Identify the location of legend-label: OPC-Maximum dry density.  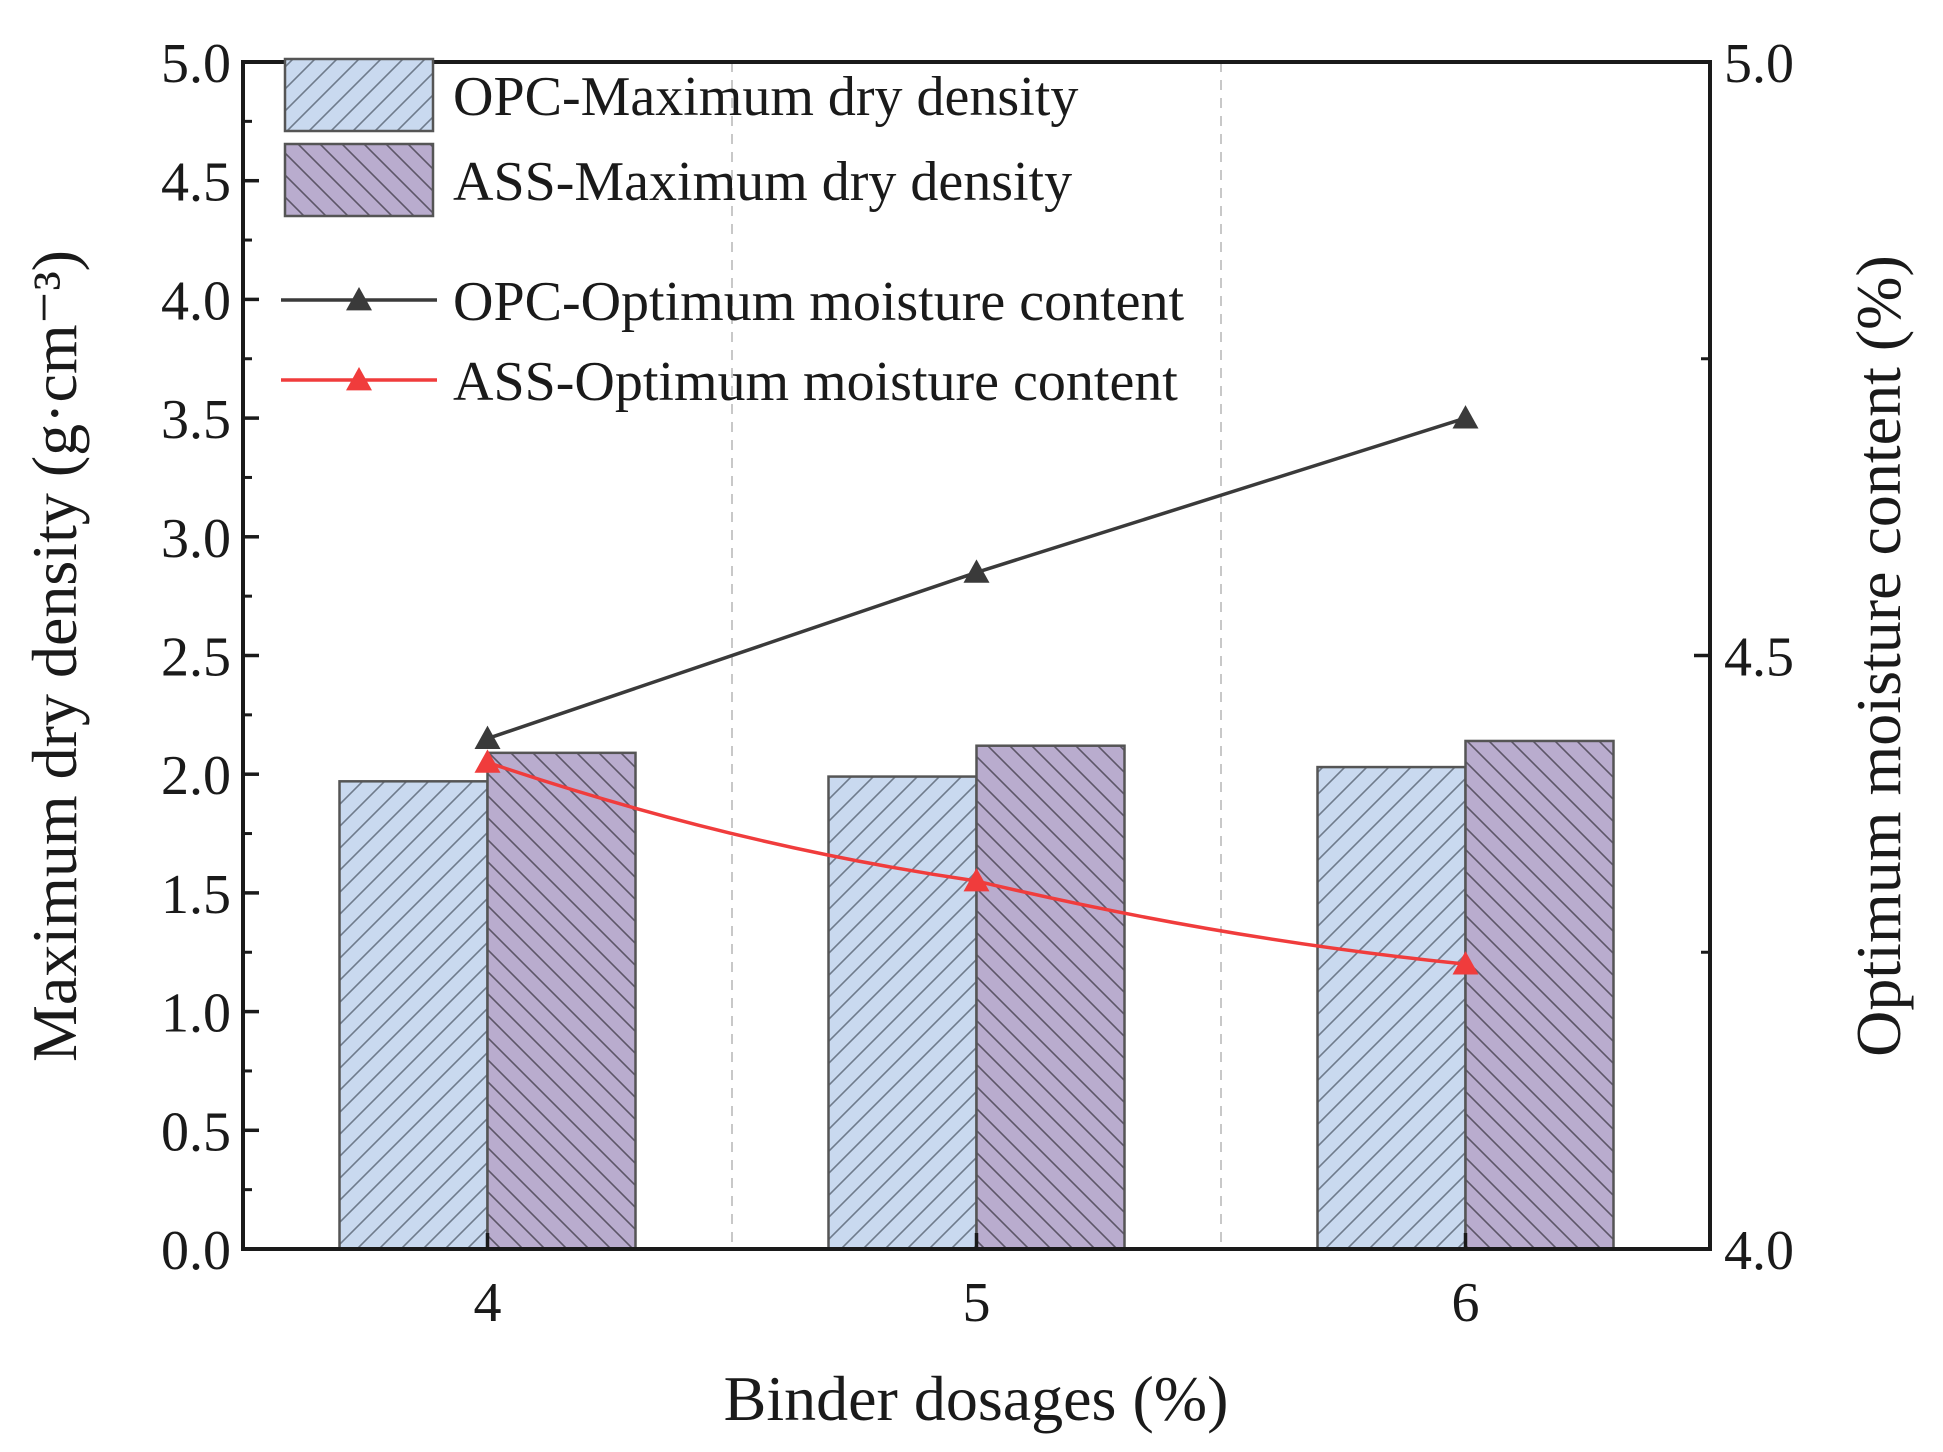
(765, 97).